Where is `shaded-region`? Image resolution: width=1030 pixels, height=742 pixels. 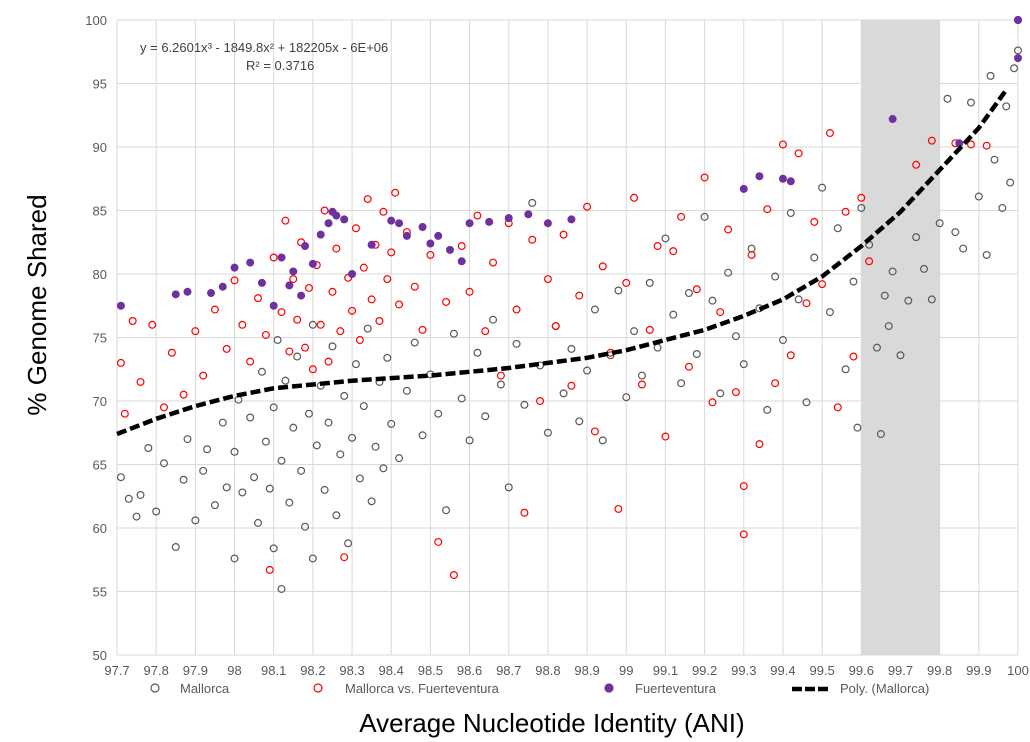
shaded-region is located at coordinates (900, 337).